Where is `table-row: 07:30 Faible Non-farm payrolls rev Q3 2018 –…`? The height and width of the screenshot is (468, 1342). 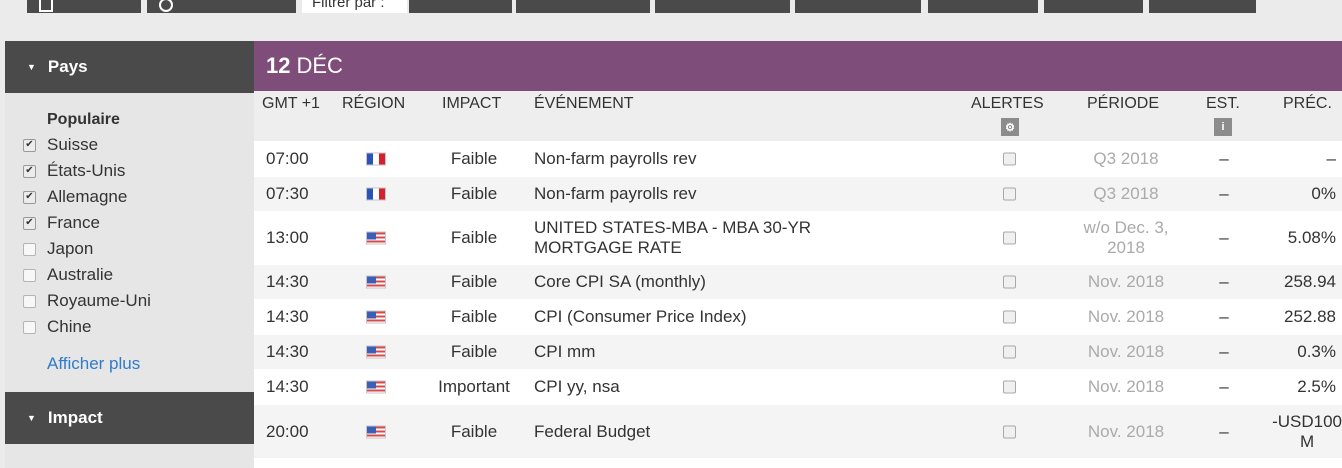
table-row: 07:30 Faible Non-farm payrolls rev Q3 2018 –… is located at coordinates (798, 194).